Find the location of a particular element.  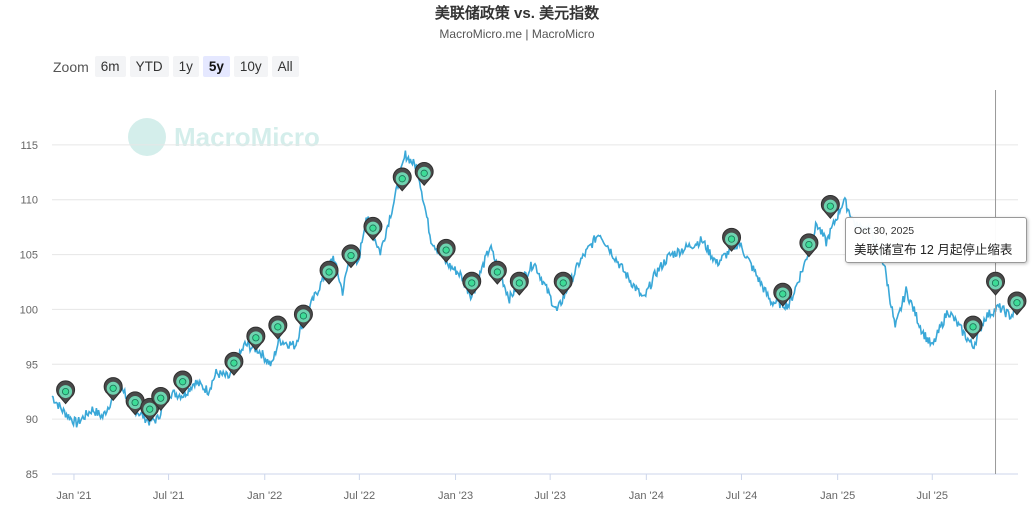

x-tick-label: Jul '22 is located at coordinates (359, 496).